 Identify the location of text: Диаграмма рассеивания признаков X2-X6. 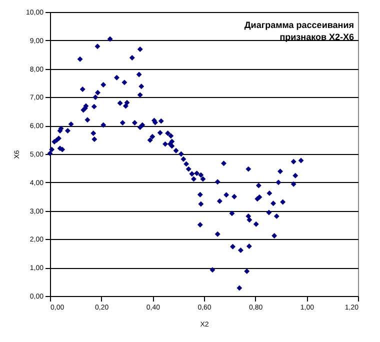
(299, 31).